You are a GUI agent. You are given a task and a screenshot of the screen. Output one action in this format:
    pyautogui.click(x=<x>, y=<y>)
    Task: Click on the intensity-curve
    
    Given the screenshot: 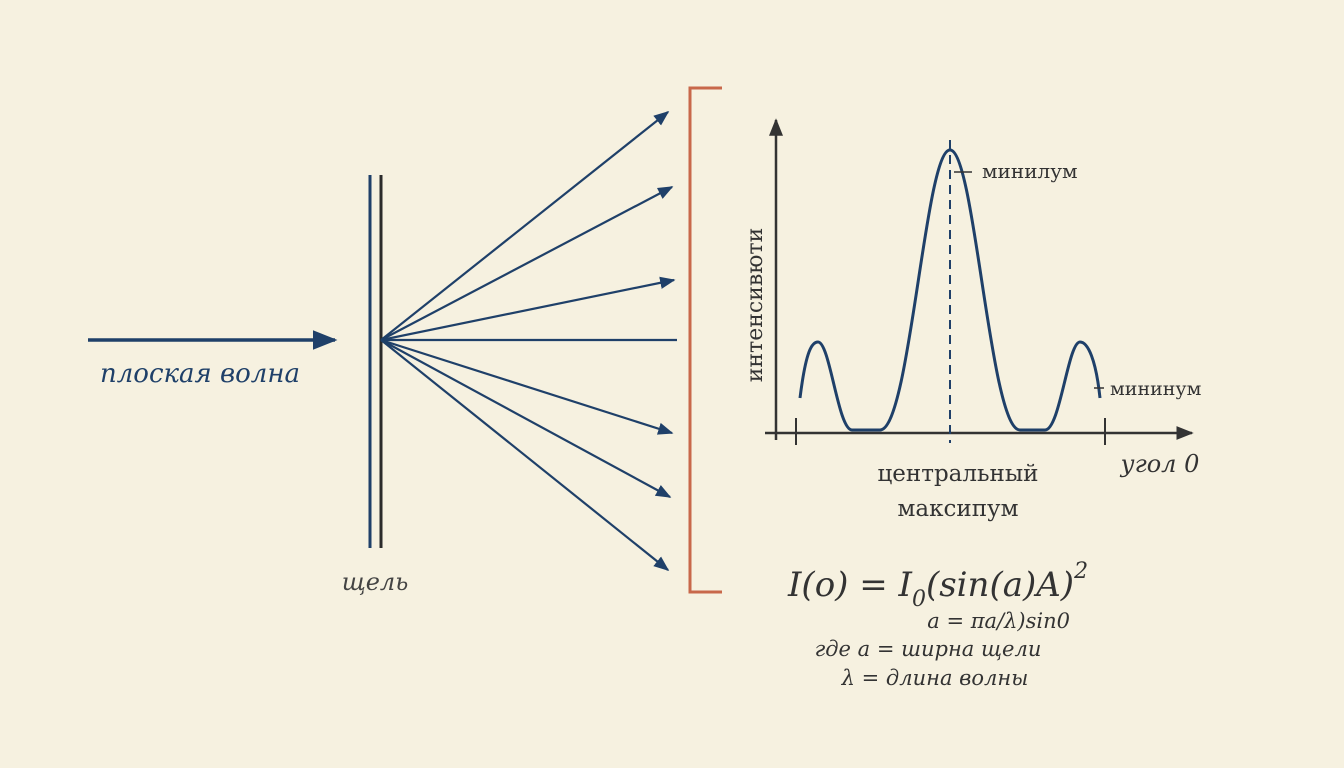 What is the action you would take?
    pyautogui.click(x=950, y=290)
    